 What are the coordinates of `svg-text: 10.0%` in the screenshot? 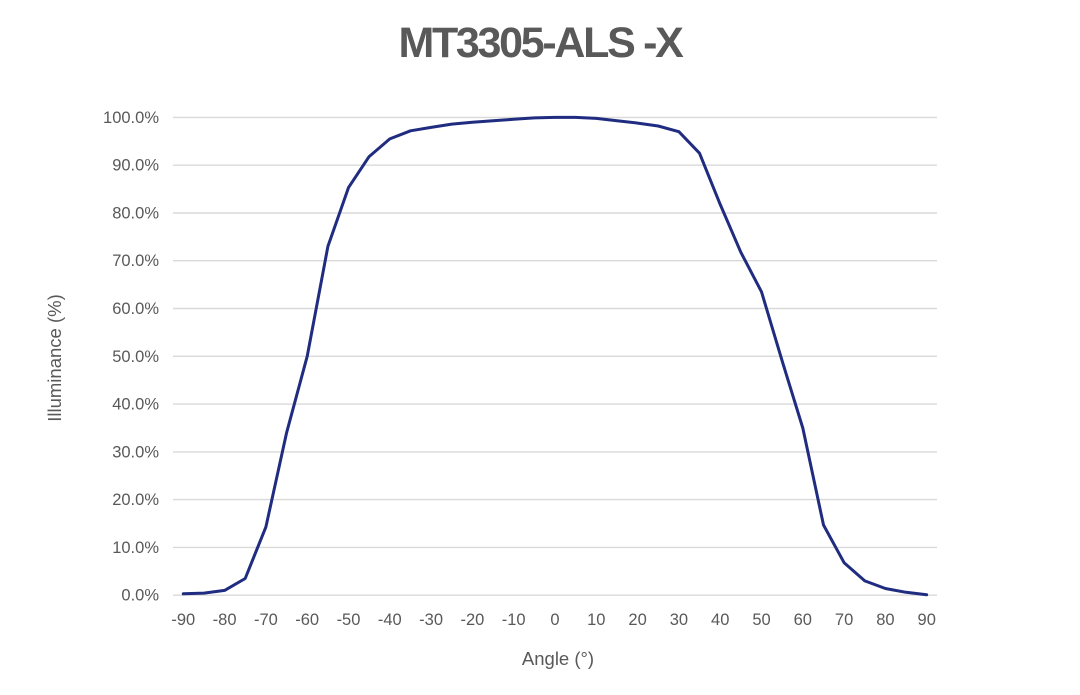 It's located at (135, 548).